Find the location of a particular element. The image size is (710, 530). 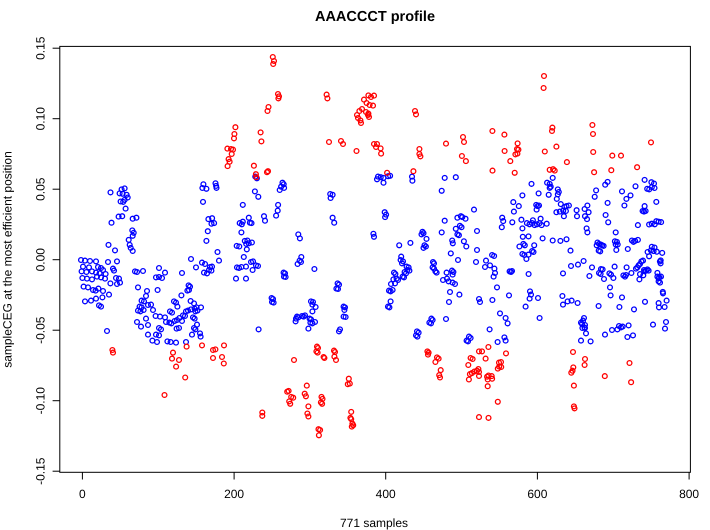

svg-text: 0.15 is located at coordinates (41, 48).